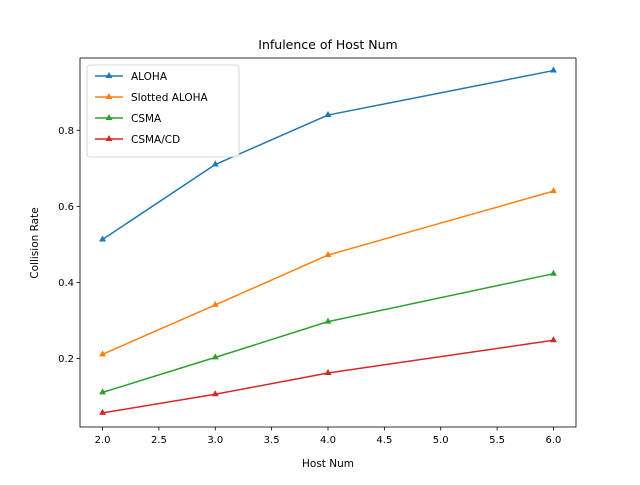  I want to click on legend-box, so click(163, 111).